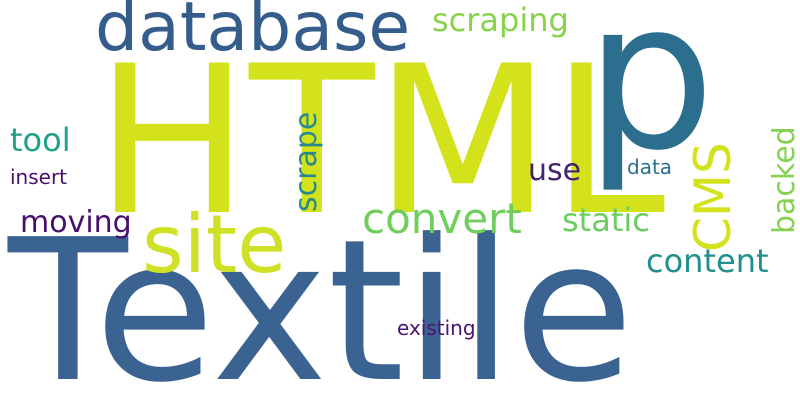  What do you see at coordinates (707, 261) in the screenshot?
I see `word-content: content` at bounding box center [707, 261].